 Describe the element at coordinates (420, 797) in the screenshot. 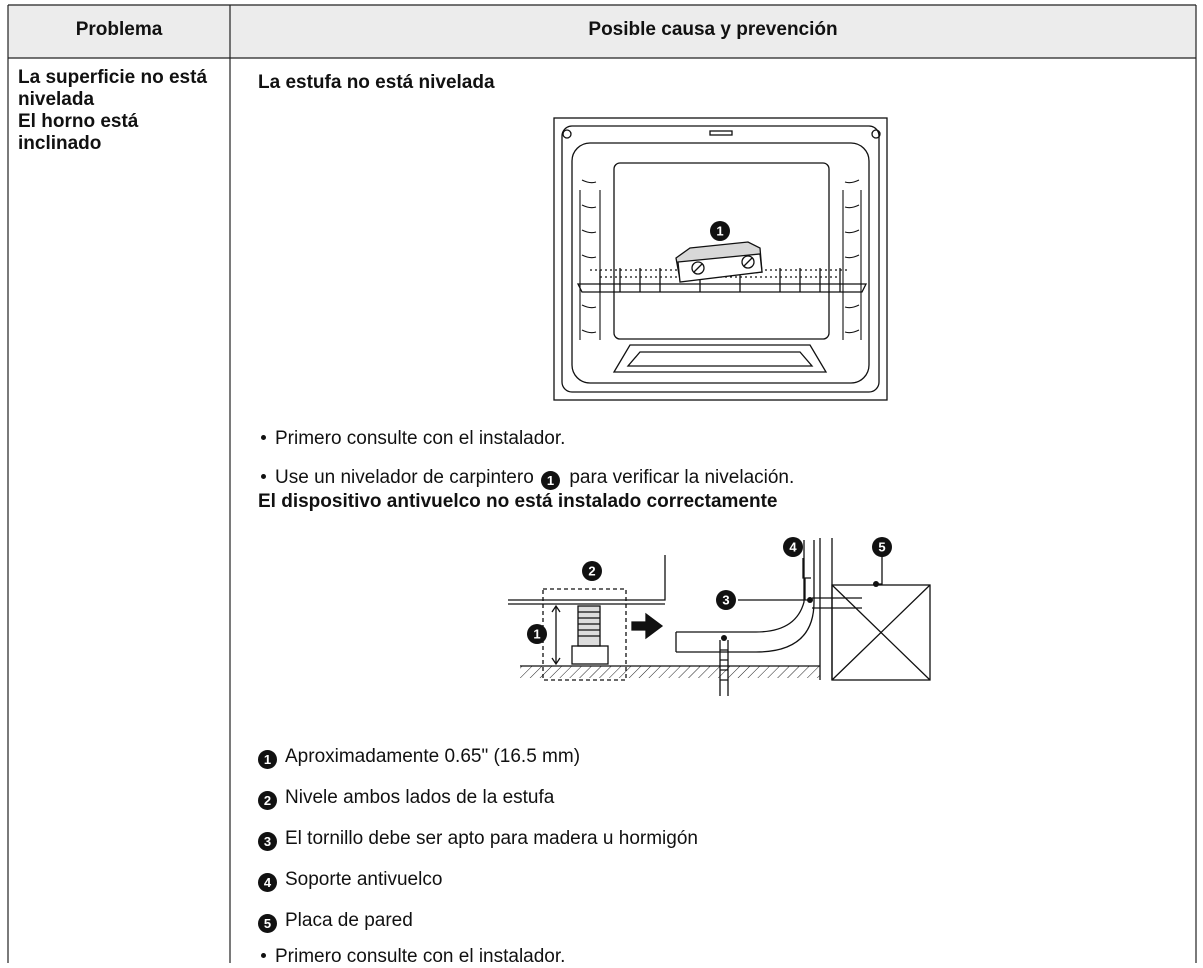

I see `legend-text: Nivele ambos lados de la estufa` at that location.